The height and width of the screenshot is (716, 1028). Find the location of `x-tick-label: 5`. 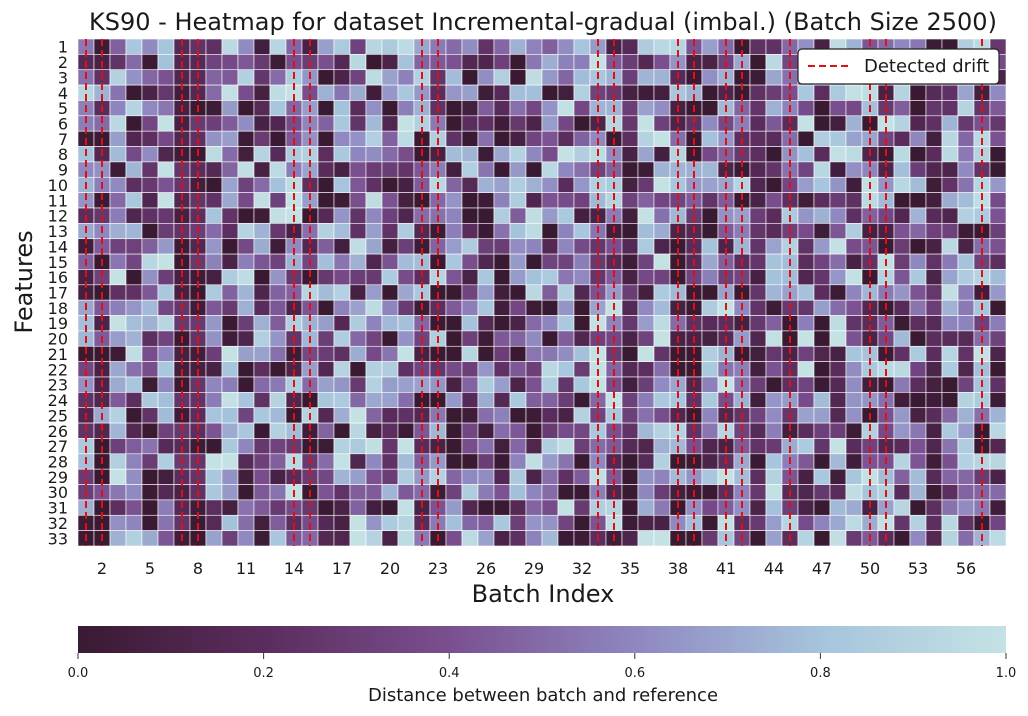

x-tick-label: 5 is located at coordinates (150, 568).